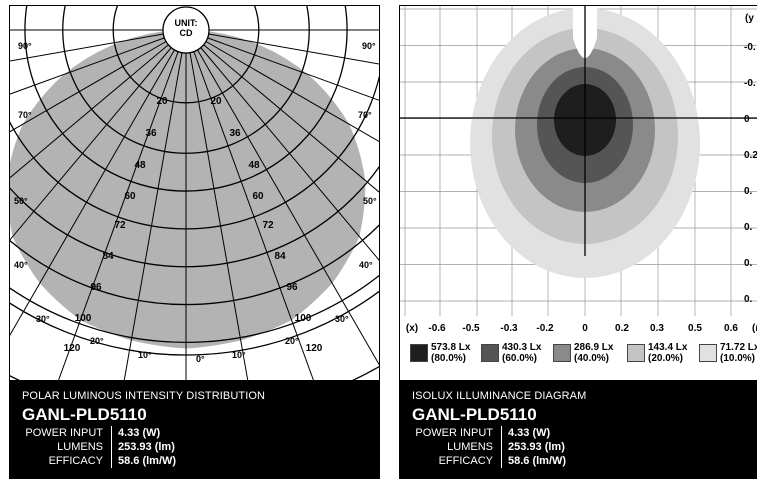  What do you see at coordinates (695, 328) in the screenshot?
I see `isolux-x-tick: 0.5` at bounding box center [695, 328].